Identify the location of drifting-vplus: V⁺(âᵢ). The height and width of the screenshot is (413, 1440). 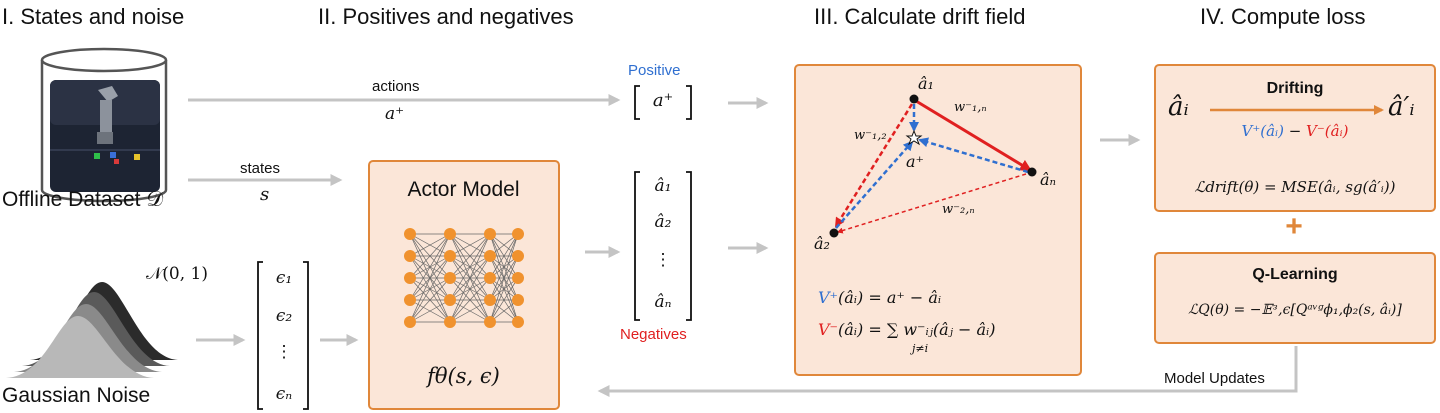
(1262, 131).